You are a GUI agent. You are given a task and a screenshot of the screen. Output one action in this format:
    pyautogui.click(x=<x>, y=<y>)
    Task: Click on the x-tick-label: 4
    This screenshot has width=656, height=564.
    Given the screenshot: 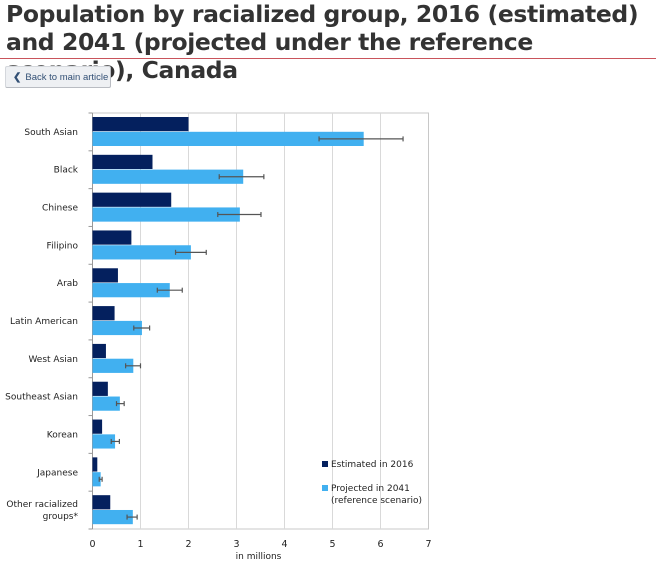 What is the action you would take?
    pyautogui.click(x=284, y=544)
    